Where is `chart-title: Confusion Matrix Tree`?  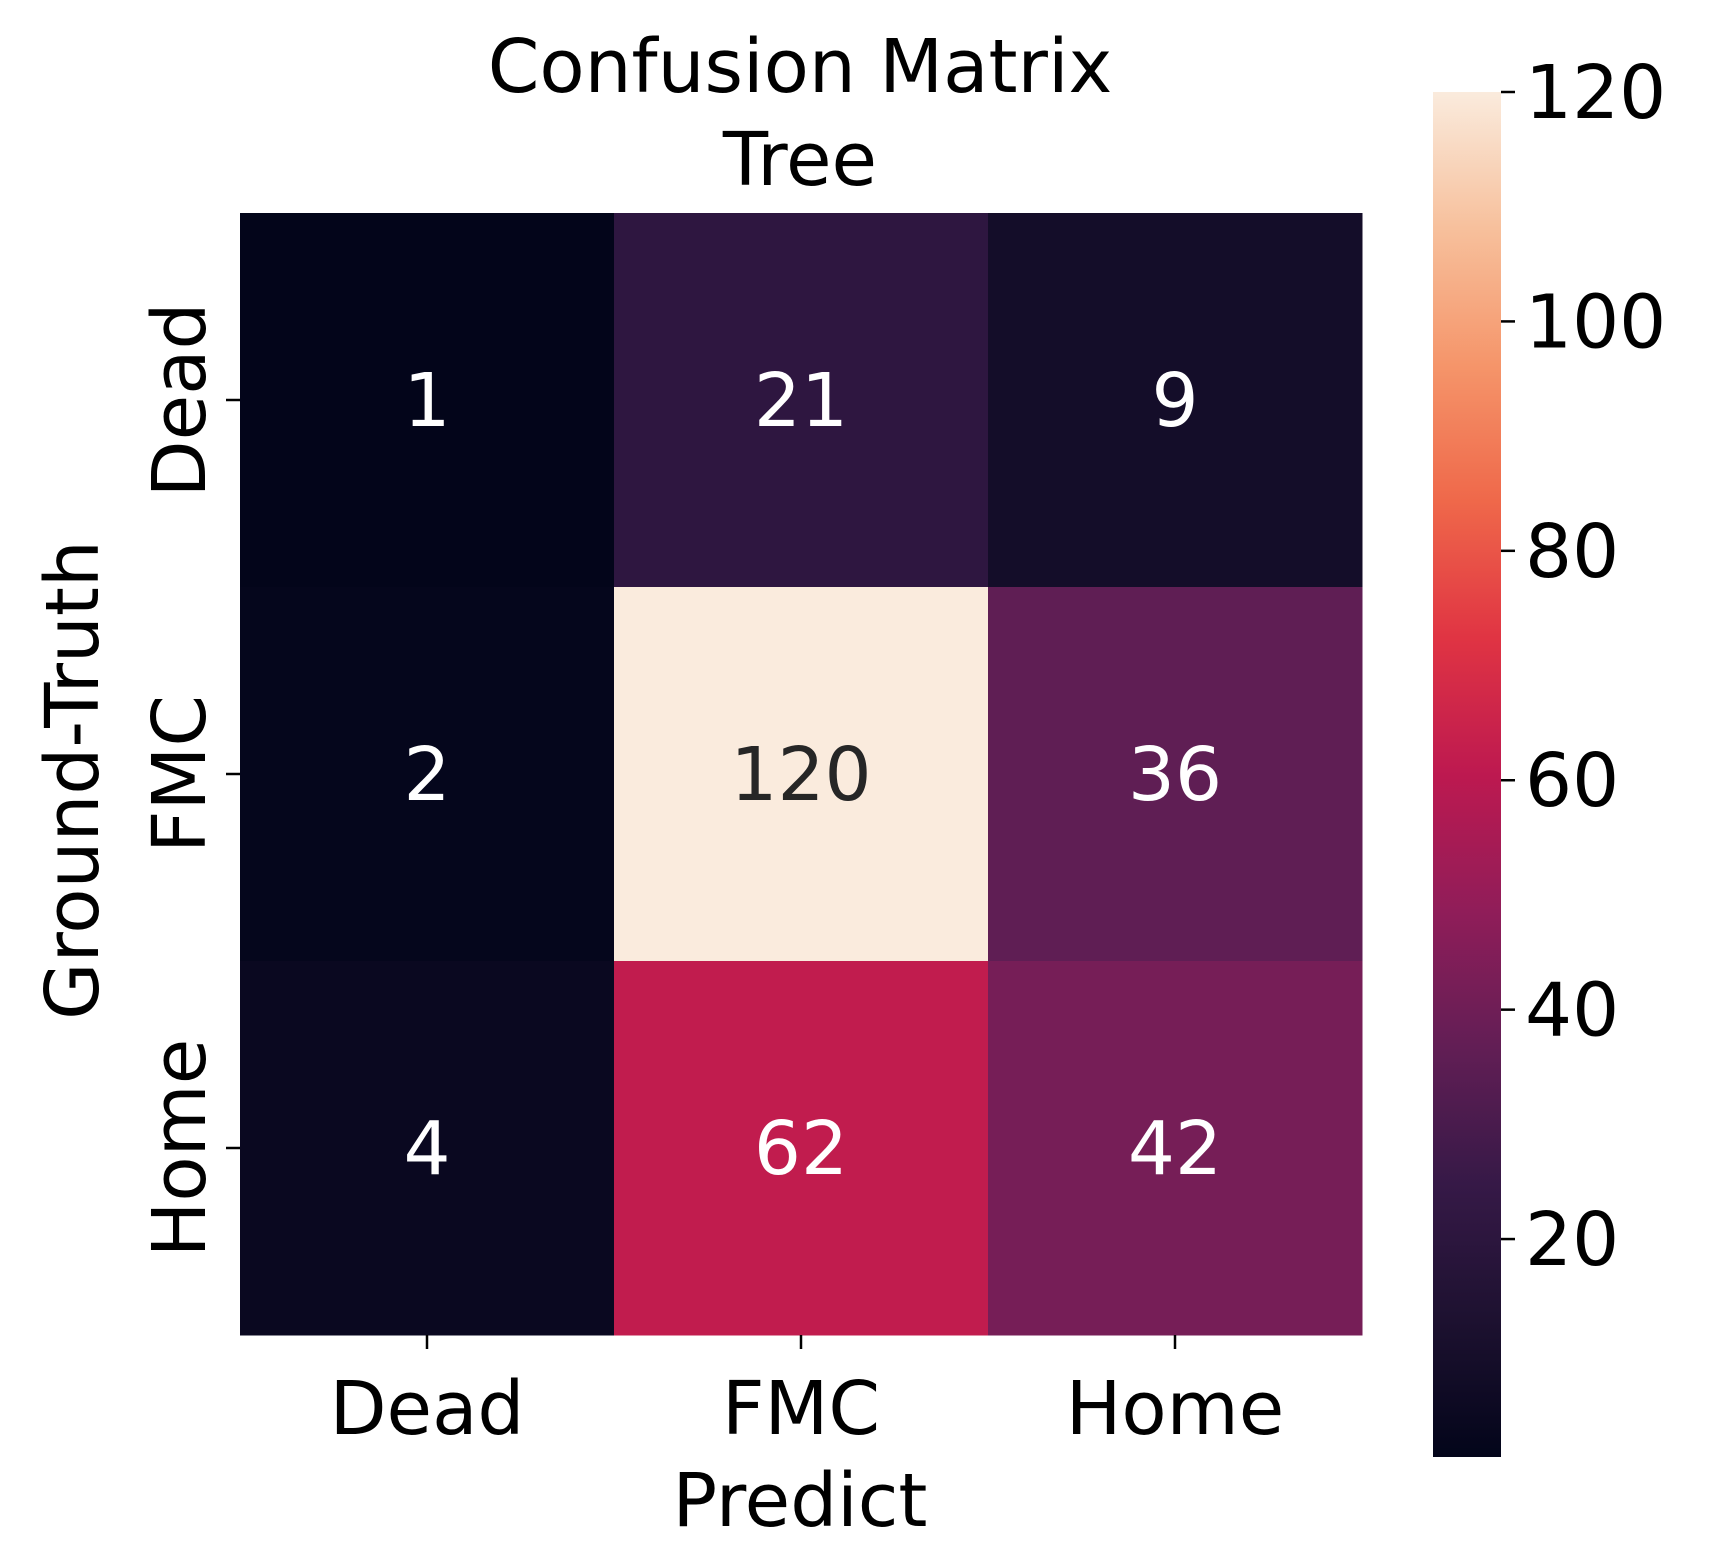
chart-title: Confusion Matrix Tree is located at coordinates (800, 113).